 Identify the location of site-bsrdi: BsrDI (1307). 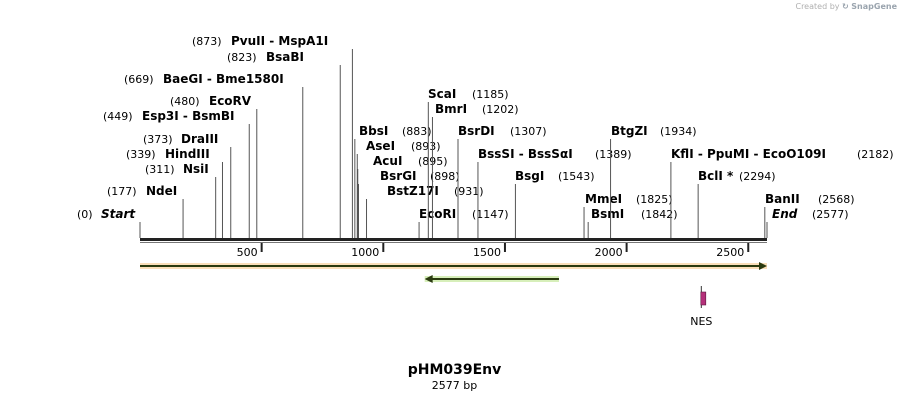
(502, 181).